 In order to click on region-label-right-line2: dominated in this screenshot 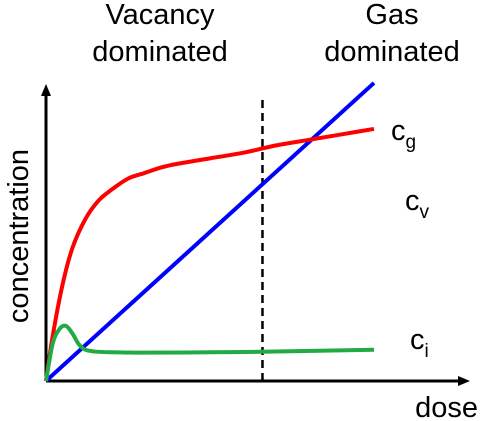, I will do `click(391, 52)`.